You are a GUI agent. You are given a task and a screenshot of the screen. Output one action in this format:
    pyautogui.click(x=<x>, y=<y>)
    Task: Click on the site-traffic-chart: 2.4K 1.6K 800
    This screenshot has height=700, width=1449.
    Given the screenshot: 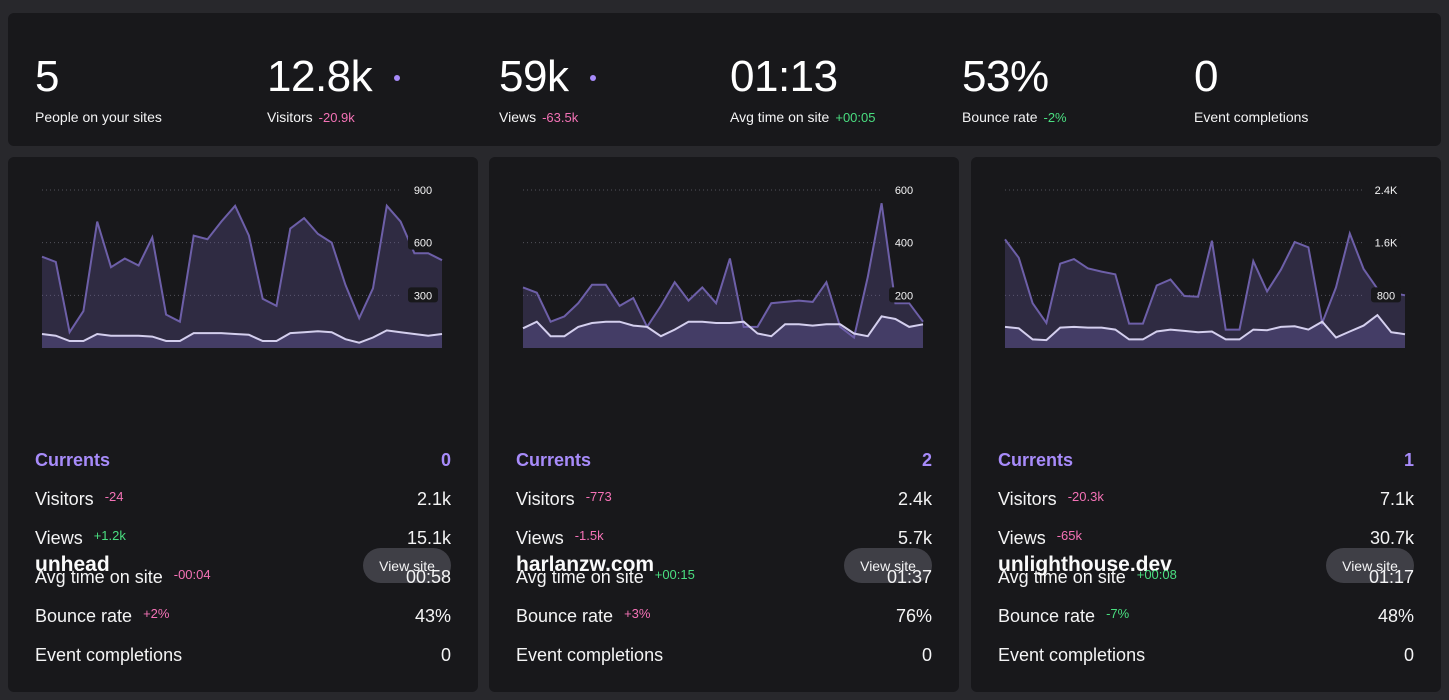 What is the action you would take?
    pyautogui.click(x=1205, y=265)
    